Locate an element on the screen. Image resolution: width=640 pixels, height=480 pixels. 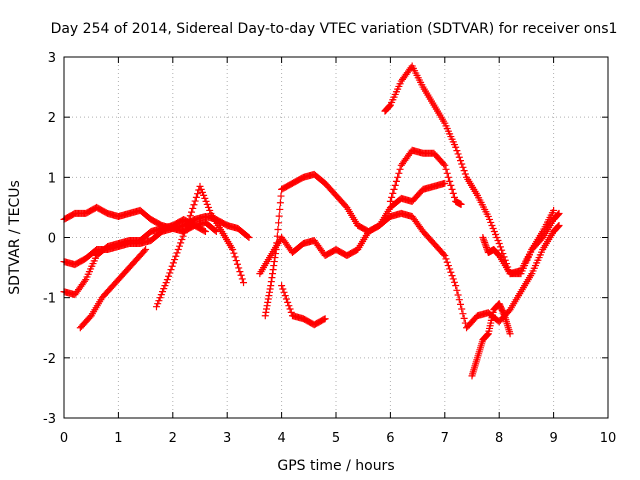
y-tick-label: 2 is located at coordinates (52, 118).